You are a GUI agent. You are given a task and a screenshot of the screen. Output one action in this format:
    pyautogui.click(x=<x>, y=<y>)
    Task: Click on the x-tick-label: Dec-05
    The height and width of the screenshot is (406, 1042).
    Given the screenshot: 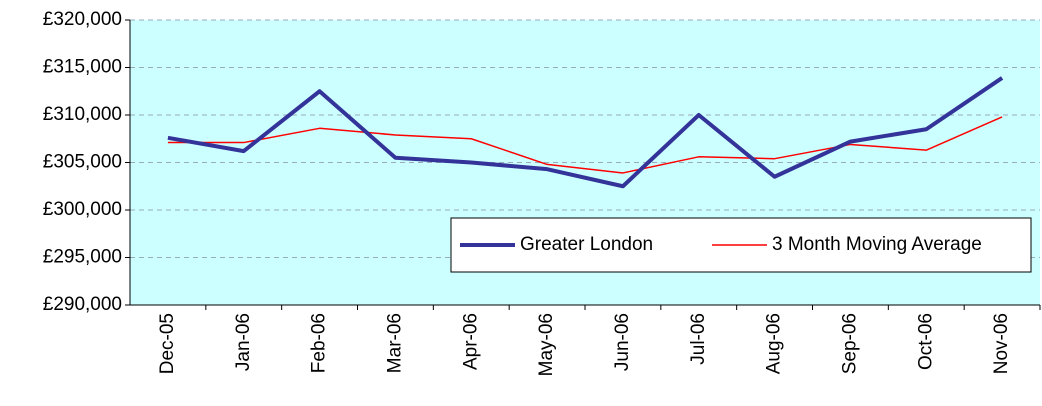 What is the action you would take?
    pyautogui.click(x=167, y=343)
    